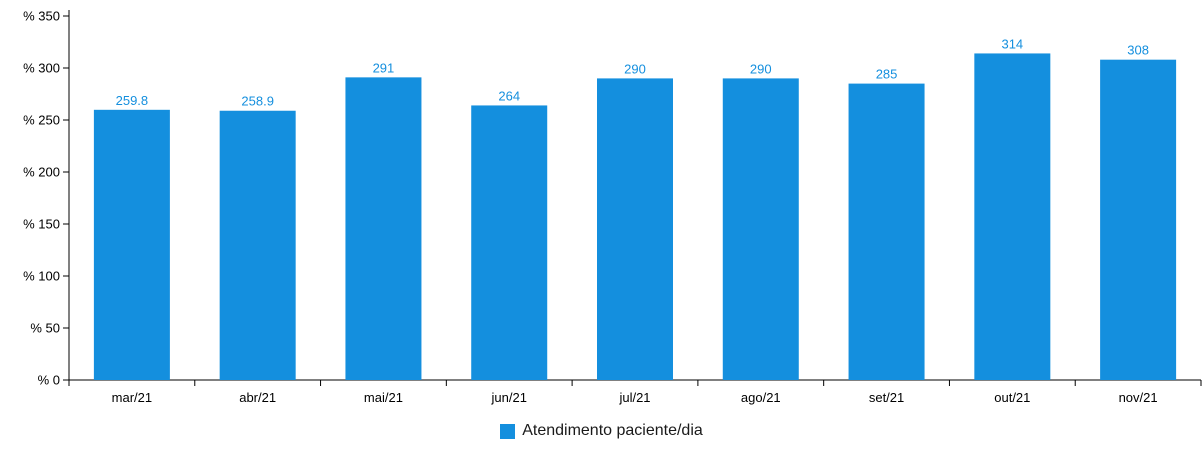  I want to click on x-tick-label: abr/21, so click(257, 397).